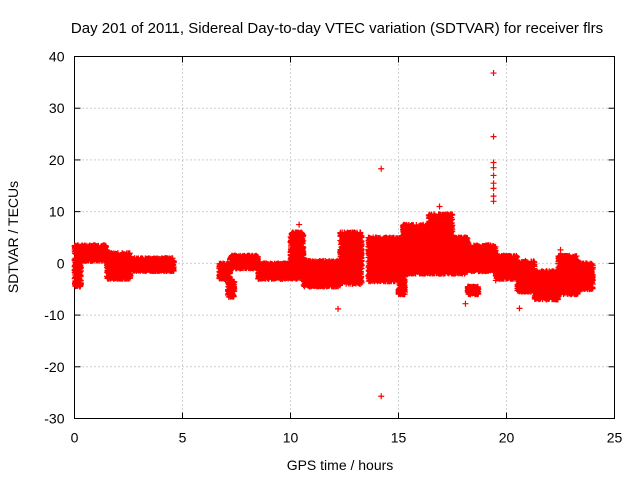  What do you see at coordinates (54, 315) in the screenshot?
I see `y-tick-label: -10` at bounding box center [54, 315].